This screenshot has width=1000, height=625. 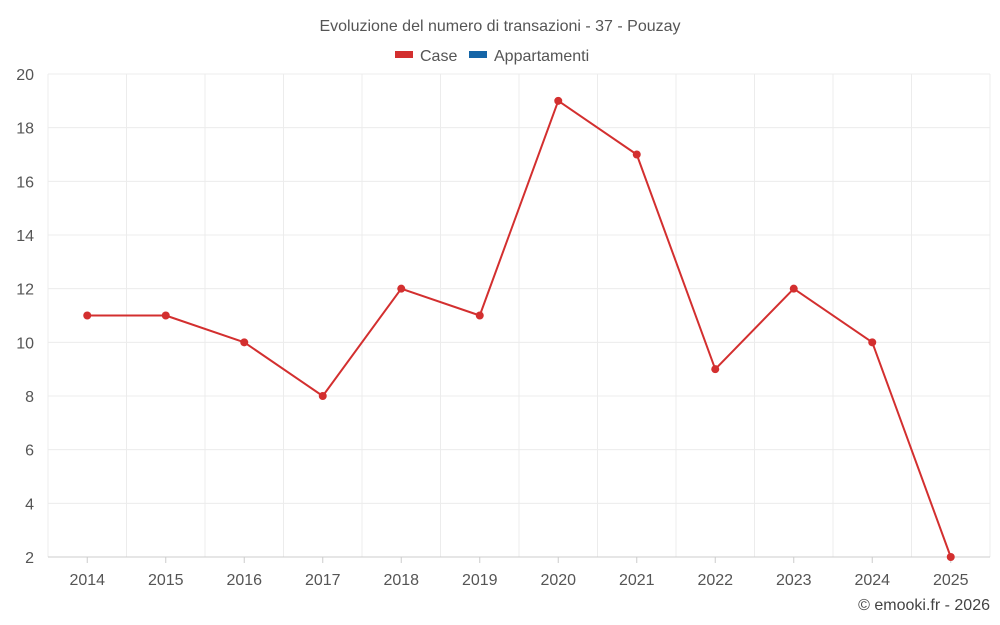 What do you see at coordinates (25, 129) in the screenshot?
I see `y-tick-label: 18` at bounding box center [25, 129].